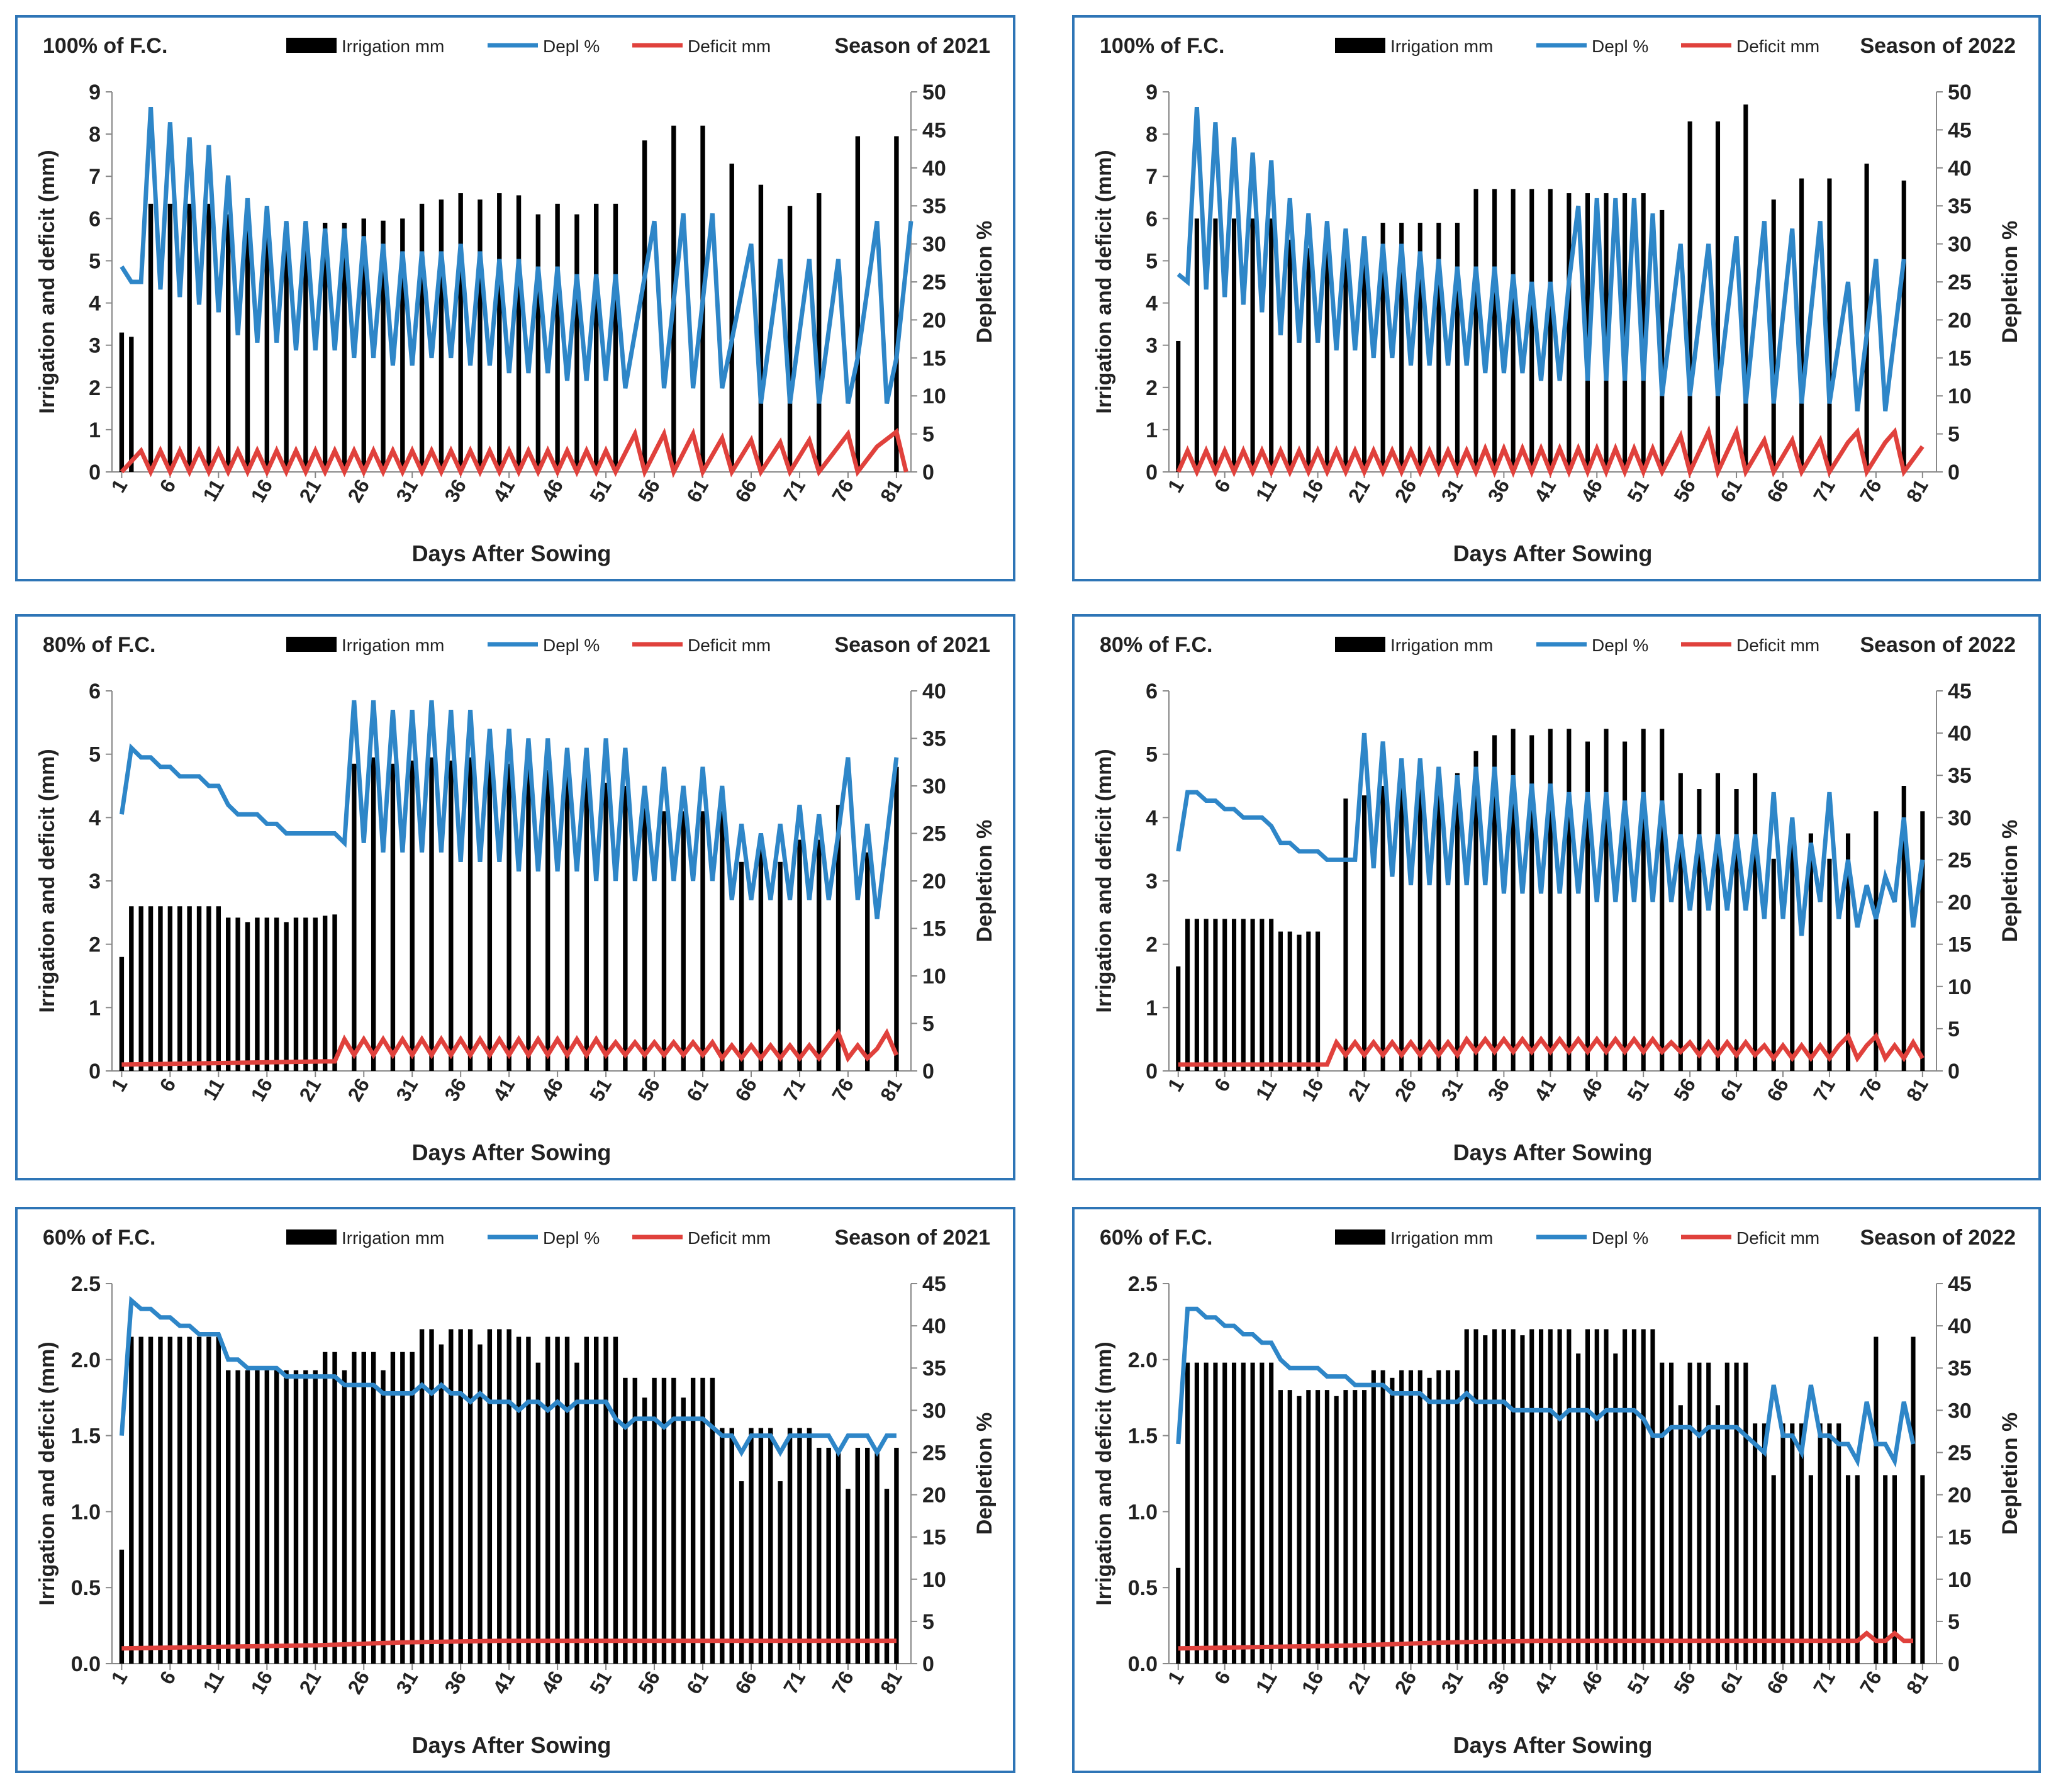  What do you see at coordinates (118, 1085) in the screenshot?
I see `x-tick-label: 1` at bounding box center [118, 1085].